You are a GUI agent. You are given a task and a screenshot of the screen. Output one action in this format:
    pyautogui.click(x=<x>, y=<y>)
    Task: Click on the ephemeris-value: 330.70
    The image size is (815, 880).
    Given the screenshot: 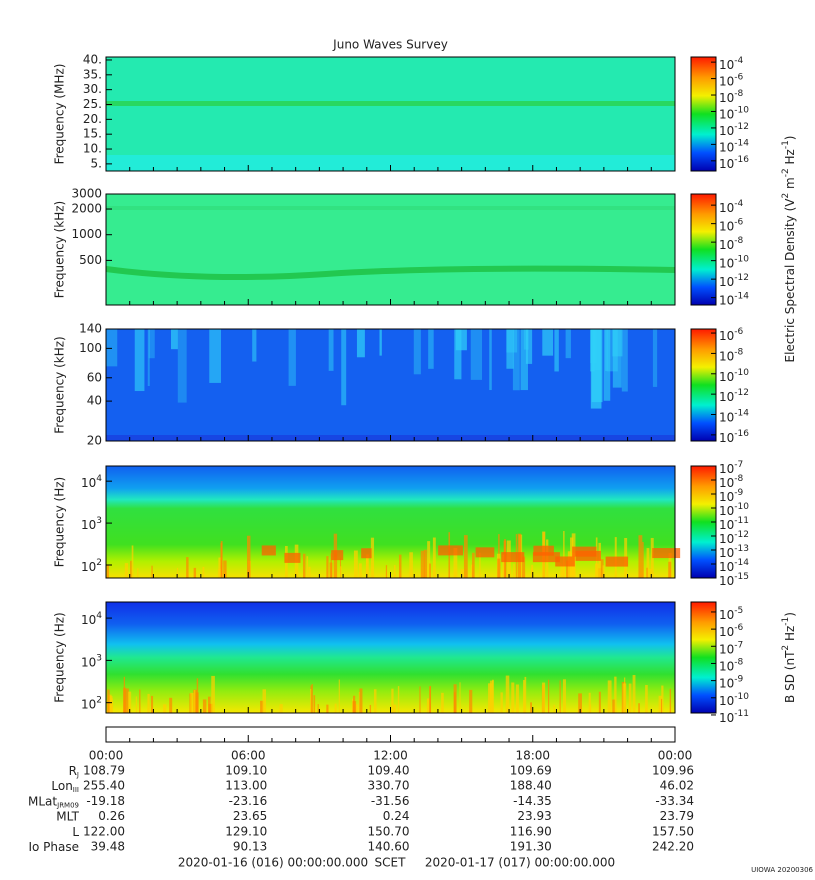 What is the action you would take?
    pyautogui.click(x=389, y=786)
    